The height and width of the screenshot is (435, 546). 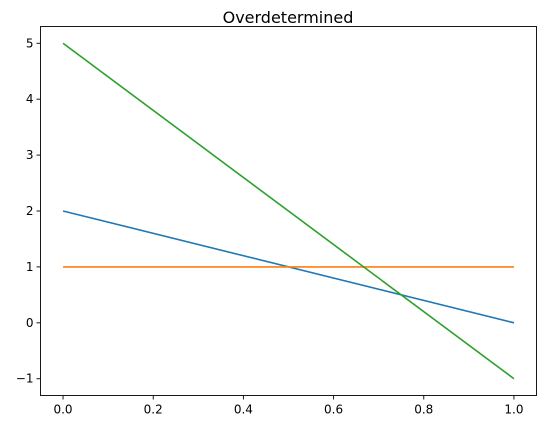 What do you see at coordinates (62, 410) in the screenshot?
I see `x-tick-label: 0.0` at bounding box center [62, 410].